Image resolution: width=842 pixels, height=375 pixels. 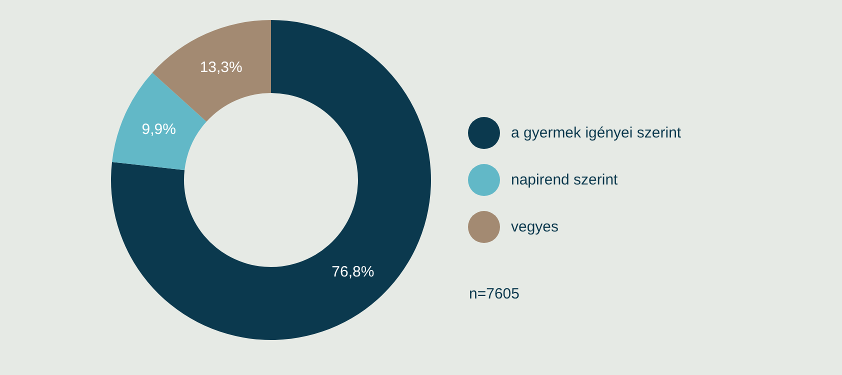 What do you see at coordinates (596, 133) in the screenshot?
I see `legend-label: a gyermek igényei szerint` at bounding box center [596, 133].